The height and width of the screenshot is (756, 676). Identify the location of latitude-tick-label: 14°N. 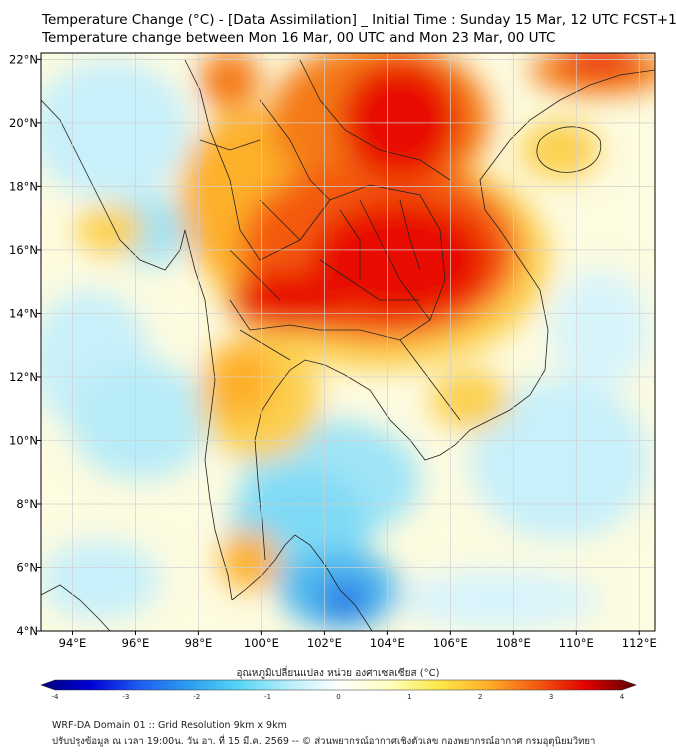
(23, 313).